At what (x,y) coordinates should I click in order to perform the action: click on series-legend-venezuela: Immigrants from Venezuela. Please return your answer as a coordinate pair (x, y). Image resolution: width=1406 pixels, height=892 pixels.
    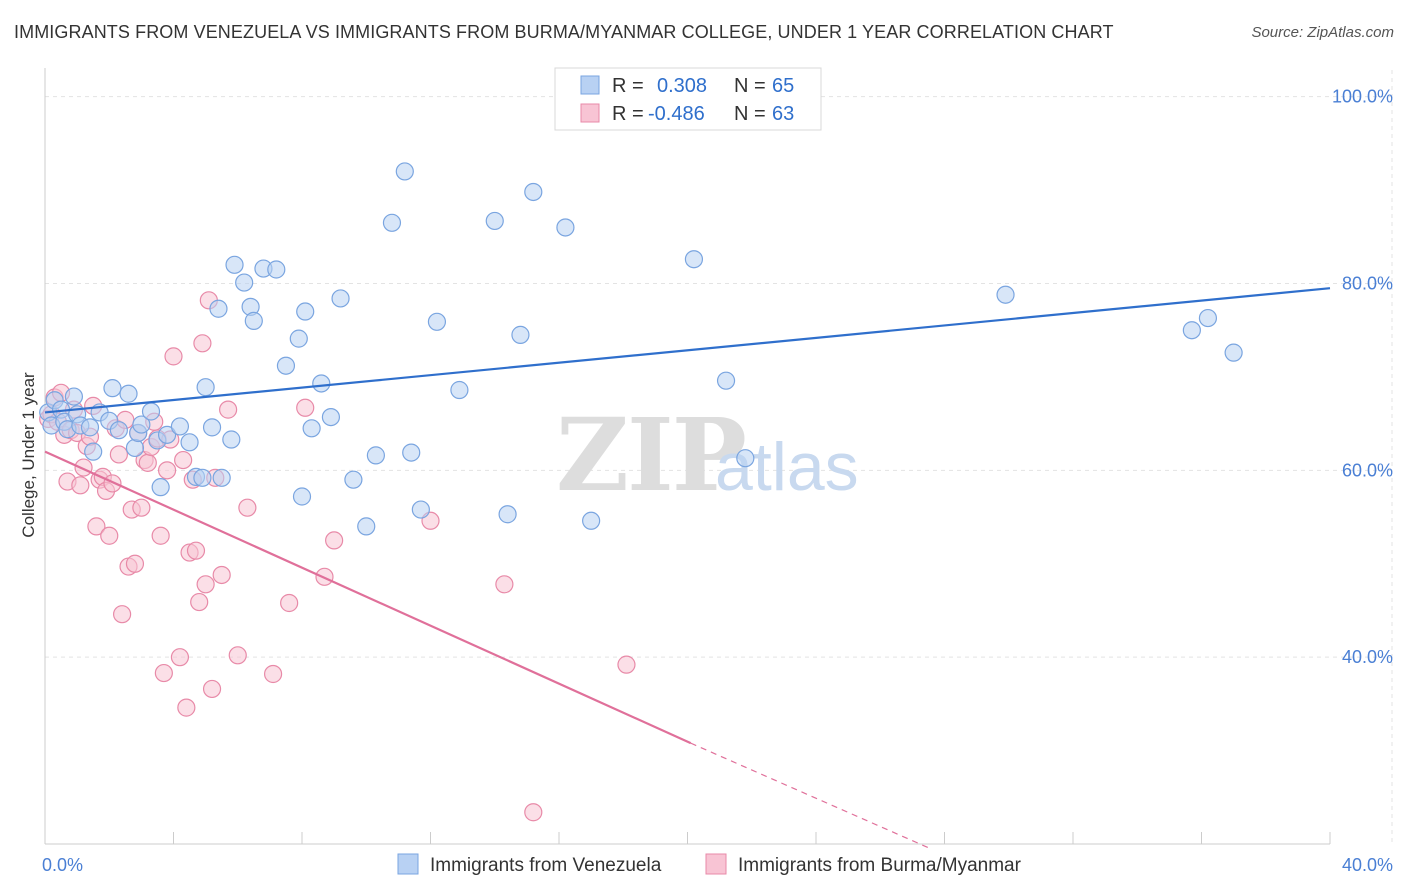
    Looking at the image, I should click on (546, 865).